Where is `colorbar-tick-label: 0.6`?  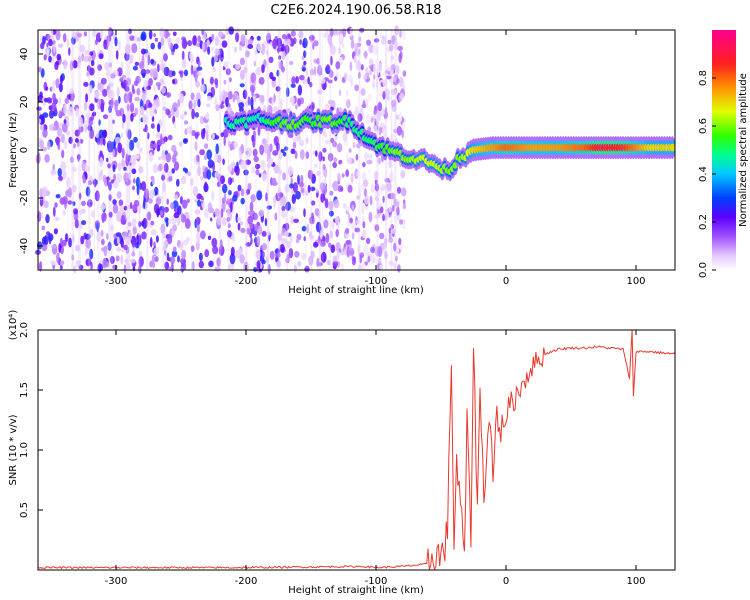
colorbar-tick-label: 0.6 is located at coordinates (703, 126).